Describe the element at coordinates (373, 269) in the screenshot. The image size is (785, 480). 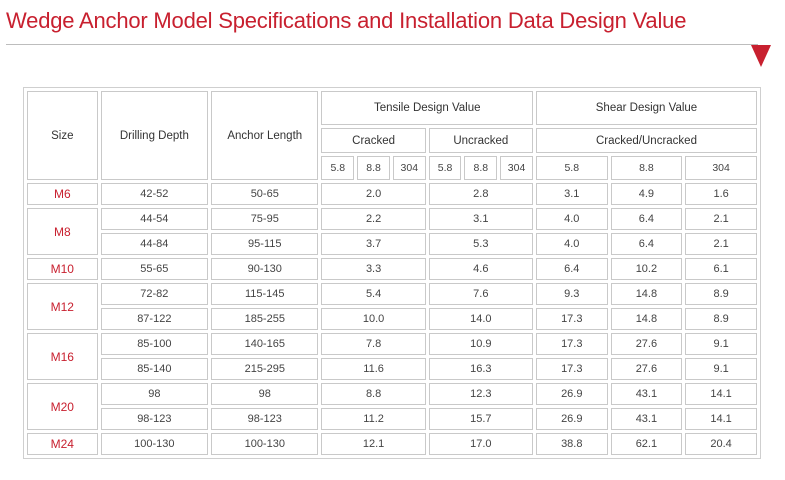
I see `tensile-cracked-cell: 3.3` at that location.